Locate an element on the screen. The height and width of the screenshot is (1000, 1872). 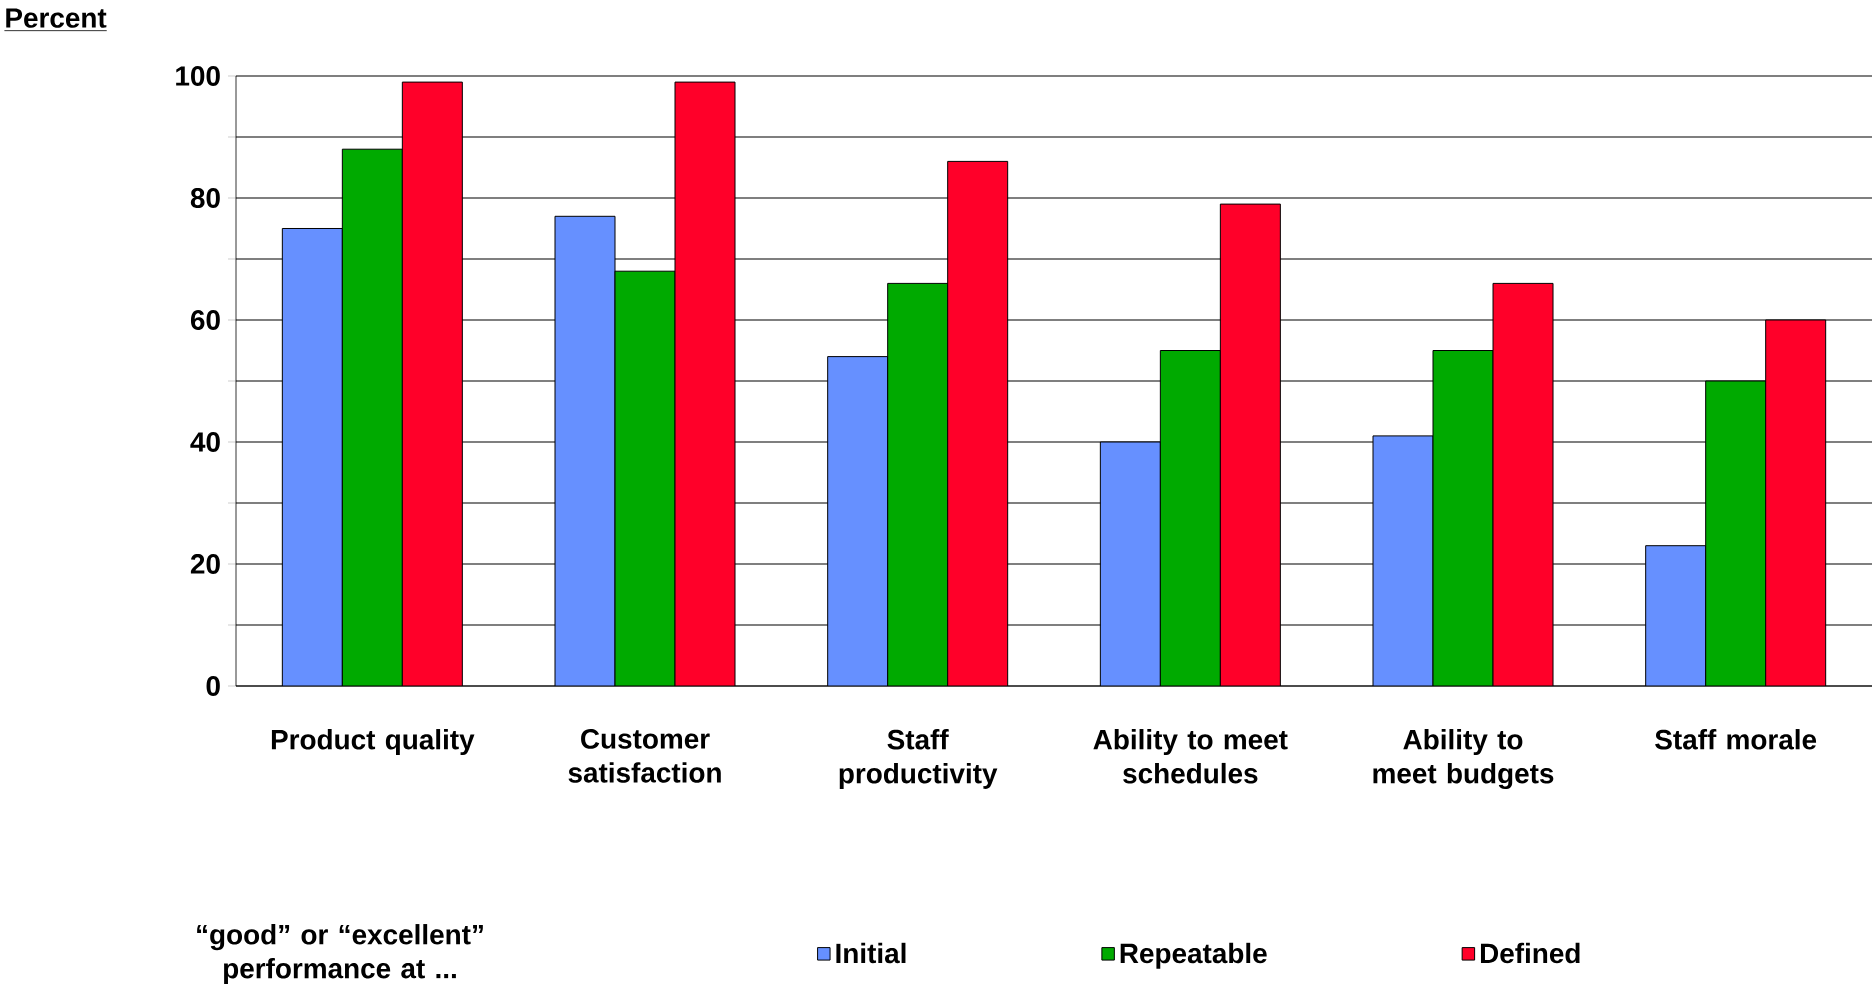
x-tick-label: Ability to meet schedules is located at coordinates (1190, 756).